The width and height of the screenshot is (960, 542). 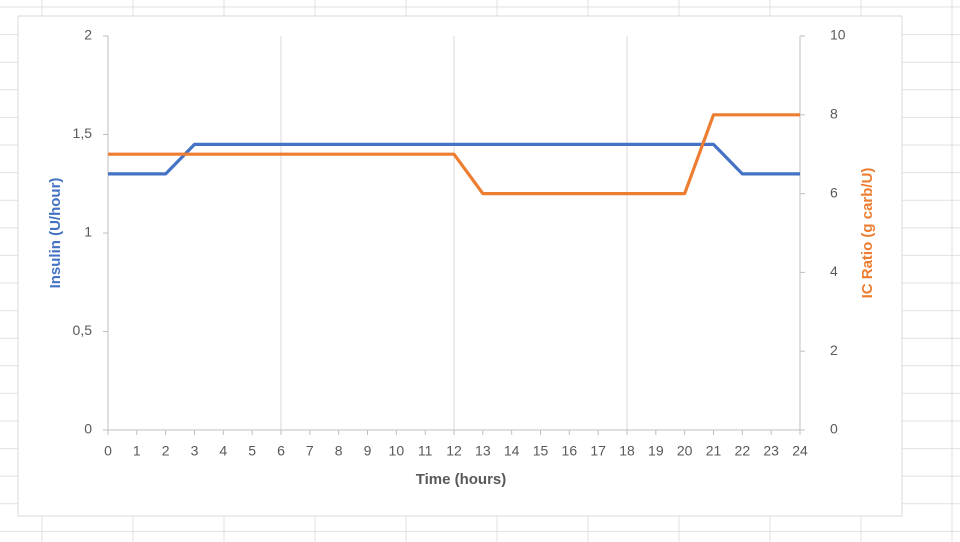 I want to click on x-tick-label: 10, so click(x=397, y=451).